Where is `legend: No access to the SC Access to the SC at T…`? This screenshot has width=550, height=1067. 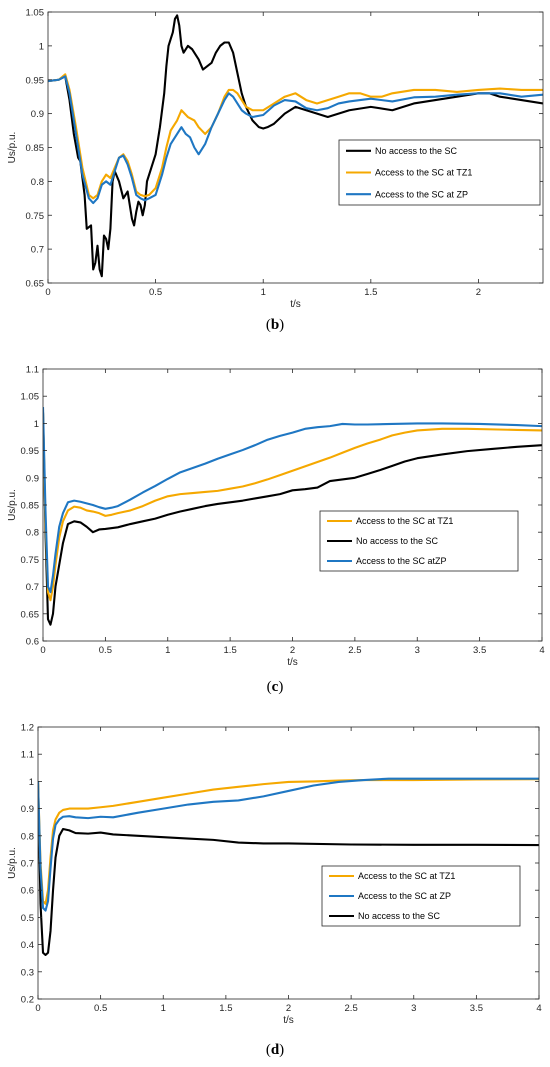
legend: No access to the SC Access to the SC at T… is located at coordinates (439, 172).